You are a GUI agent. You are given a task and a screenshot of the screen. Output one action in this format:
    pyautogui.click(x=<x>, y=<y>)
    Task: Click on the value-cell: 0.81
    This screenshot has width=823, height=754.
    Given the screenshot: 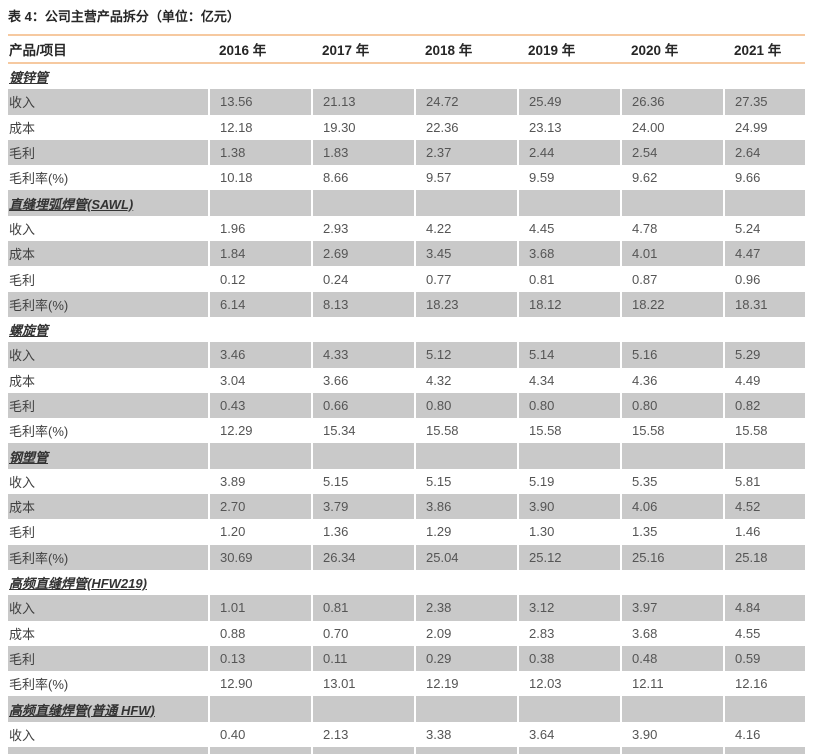 What is the action you would take?
    pyautogui.click(x=569, y=279)
    